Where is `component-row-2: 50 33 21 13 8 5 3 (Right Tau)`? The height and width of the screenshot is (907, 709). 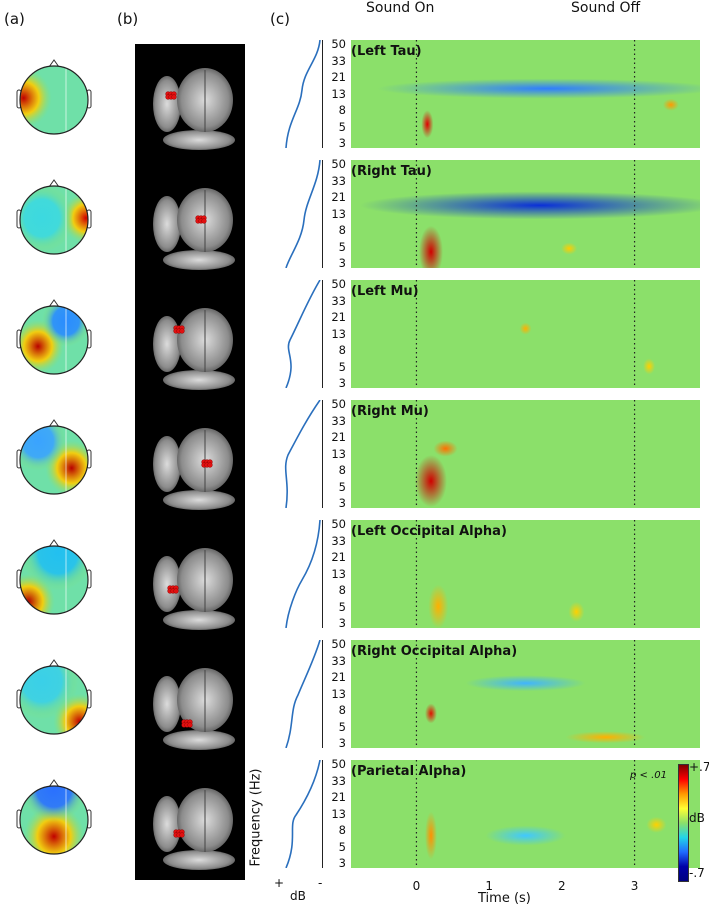 component-row-2: 50 33 21 13 8 5 3 (Right Tau) is located at coordinates (489, 213).